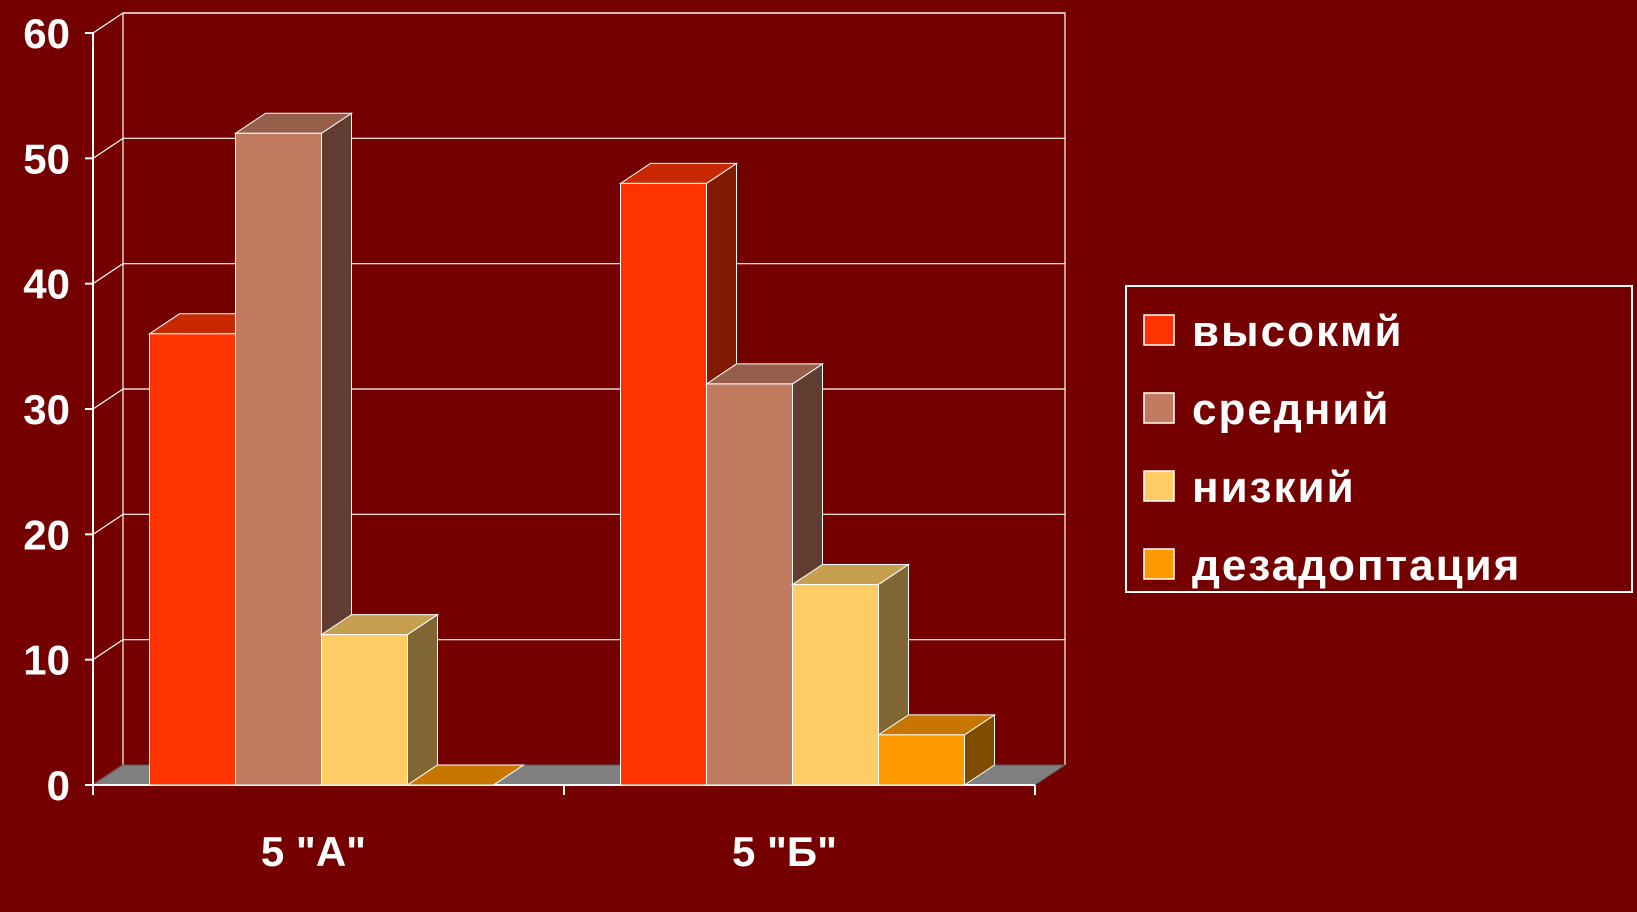  I want to click on legend-label: низкий, so click(1274, 487).